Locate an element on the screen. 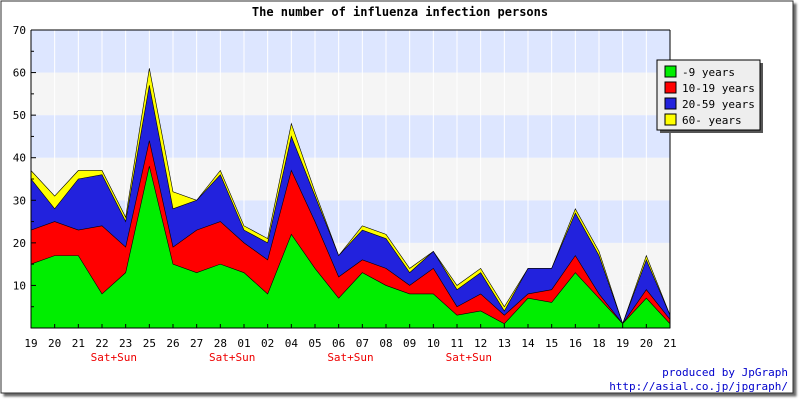  x-tick-label-7: 27 is located at coordinates (196, 343).